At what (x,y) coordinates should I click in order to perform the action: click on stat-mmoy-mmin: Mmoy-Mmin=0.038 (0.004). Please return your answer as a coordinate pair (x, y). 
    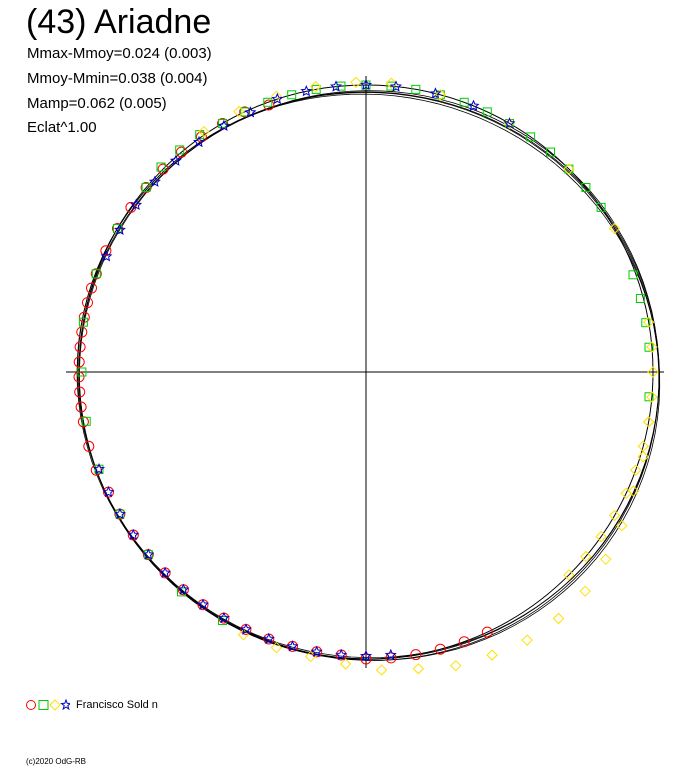
    Looking at the image, I should click on (117, 78).